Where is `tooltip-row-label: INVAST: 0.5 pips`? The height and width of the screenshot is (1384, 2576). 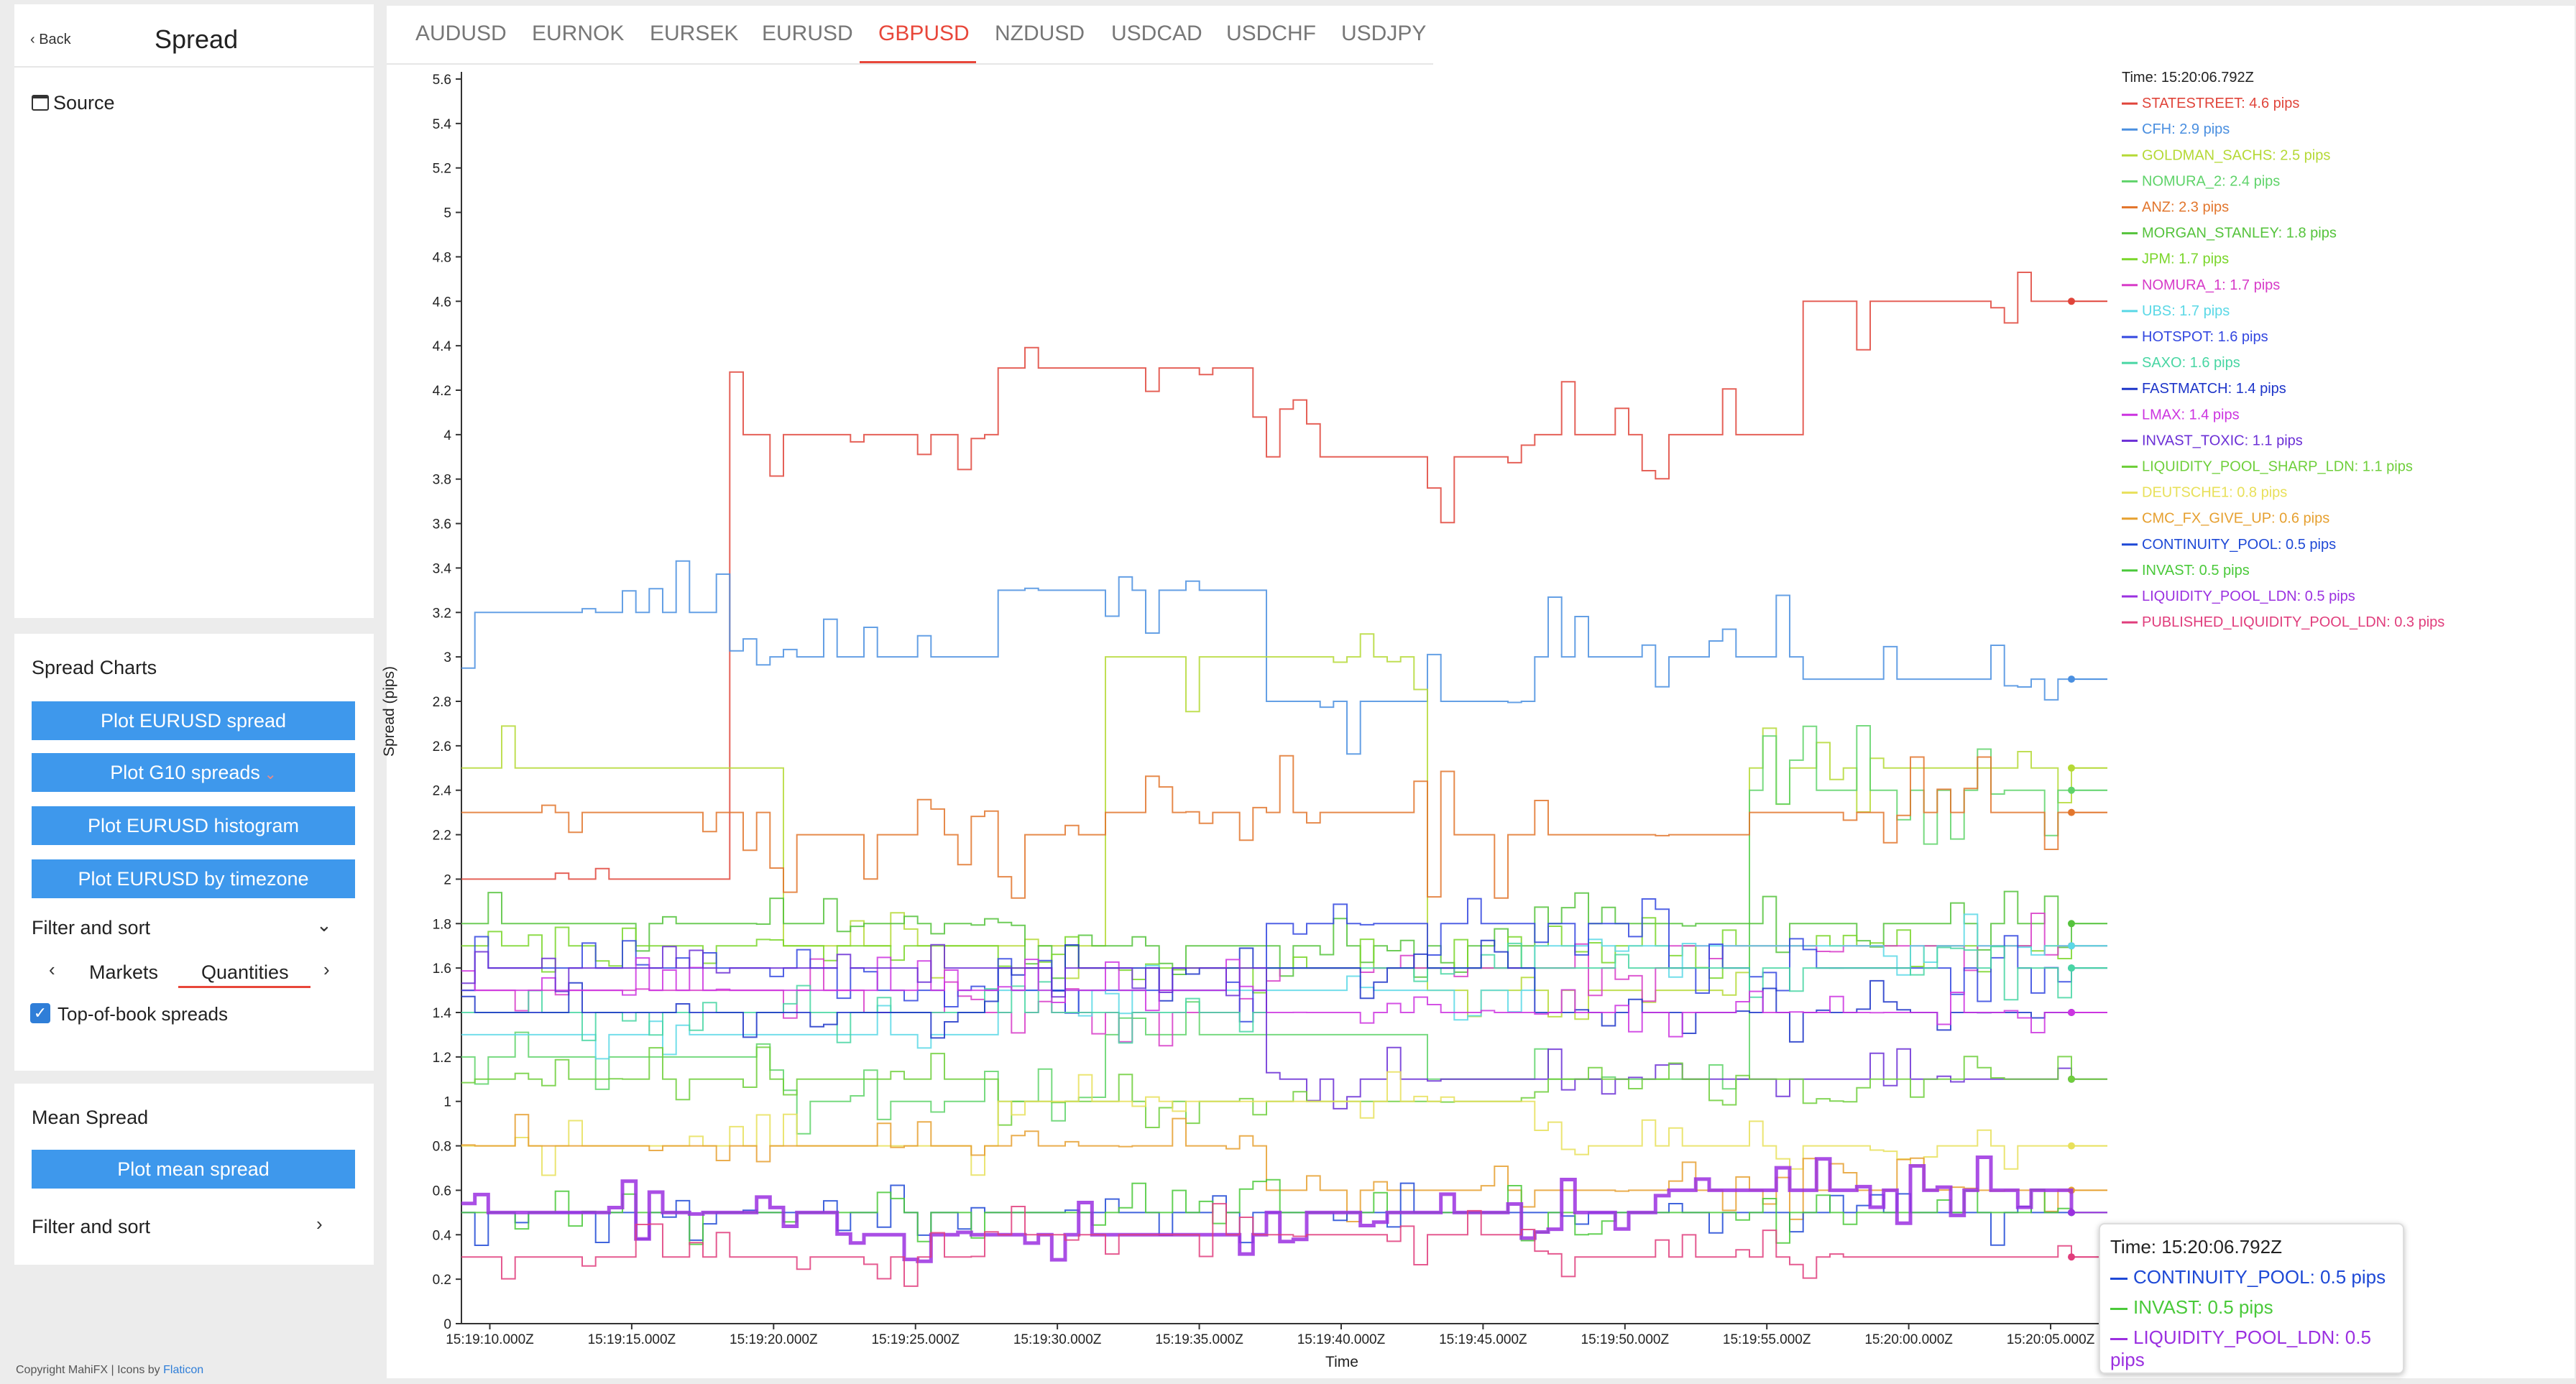 tooltip-row-label: INVAST: 0.5 pips is located at coordinates (2203, 1307).